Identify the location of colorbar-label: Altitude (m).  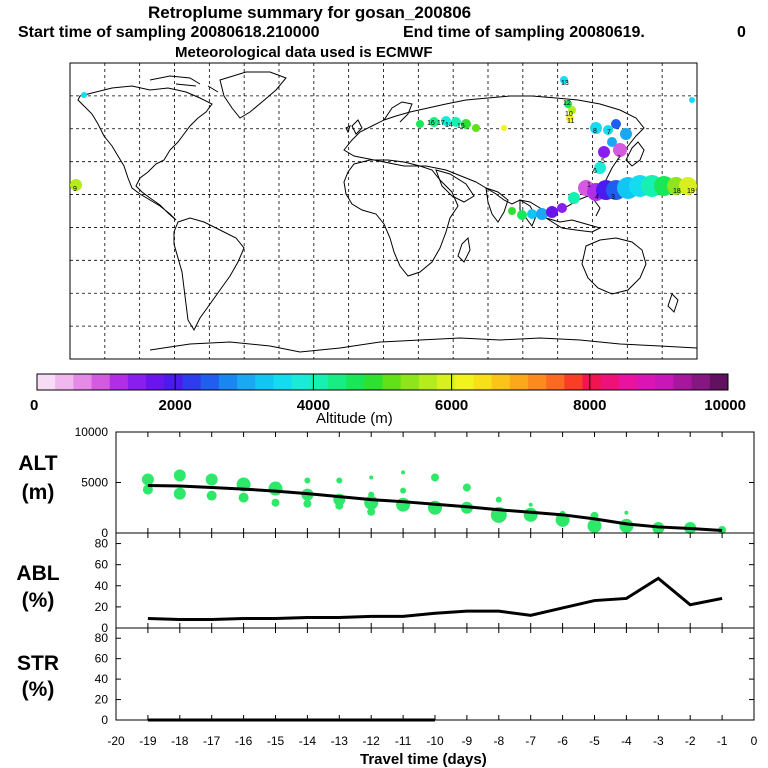
(354, 418).